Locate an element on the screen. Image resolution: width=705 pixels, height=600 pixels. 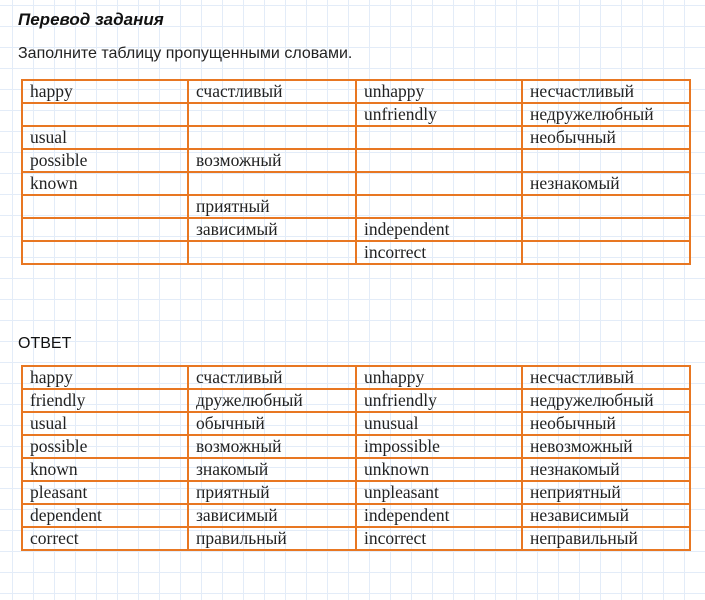
table-row: unfriendly недружелюбный is located at coordinates (356, 114).